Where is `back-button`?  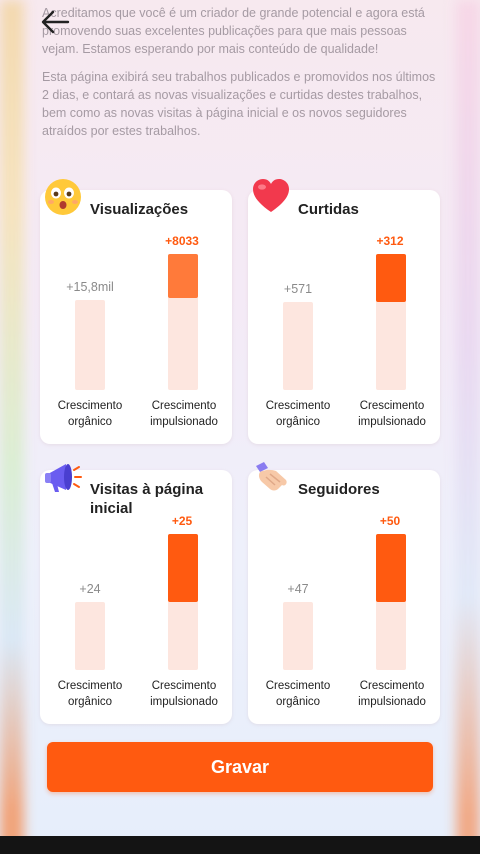 back-button is located at coordinates (55, 22).